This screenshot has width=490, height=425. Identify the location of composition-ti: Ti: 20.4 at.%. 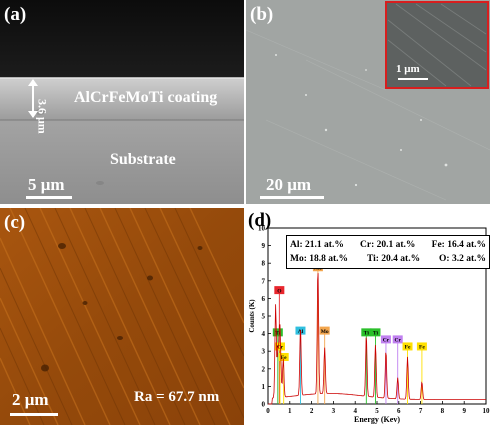
(393, 259).